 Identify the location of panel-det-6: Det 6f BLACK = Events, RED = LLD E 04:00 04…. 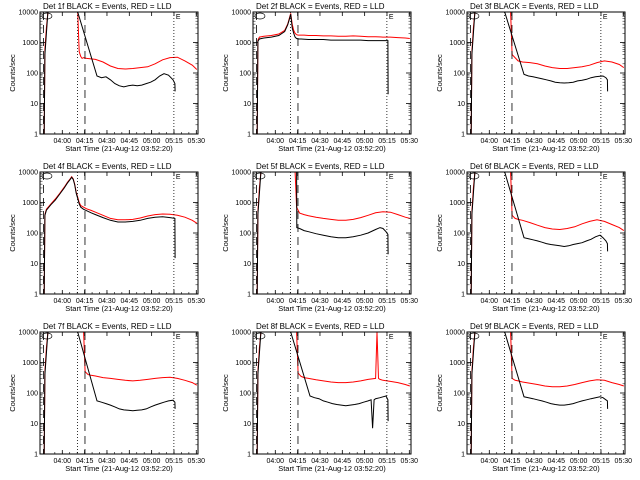
(533, 237).